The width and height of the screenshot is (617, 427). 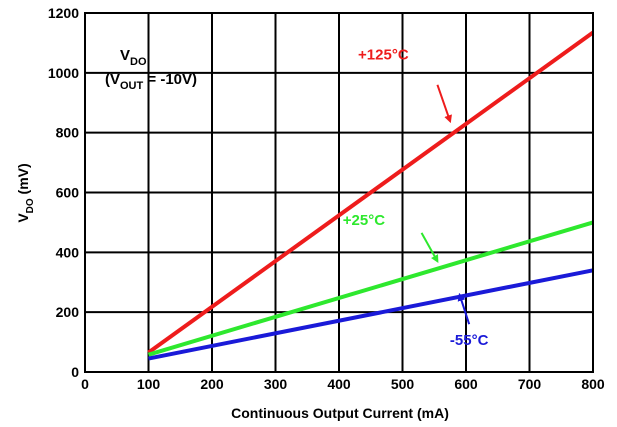 I want to click on series-label: -55°C, so click(x=469, y=340).